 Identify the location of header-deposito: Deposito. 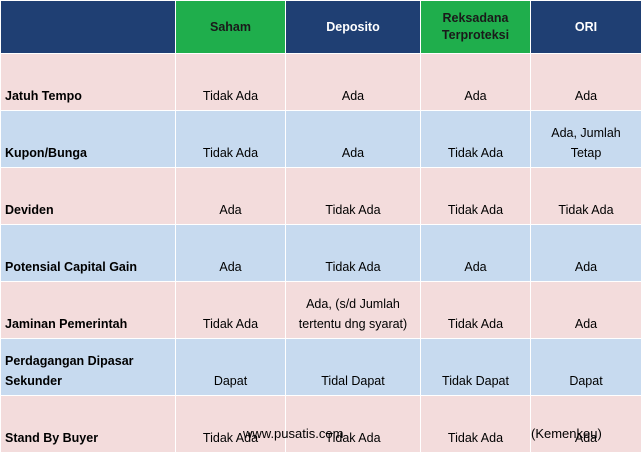
(353, 27).